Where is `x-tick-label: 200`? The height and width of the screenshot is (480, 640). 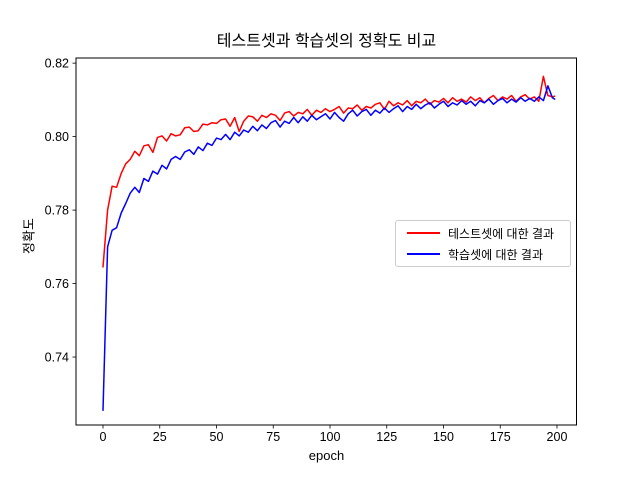
x-tick-label: 200 is located at coordinates (557, 437).